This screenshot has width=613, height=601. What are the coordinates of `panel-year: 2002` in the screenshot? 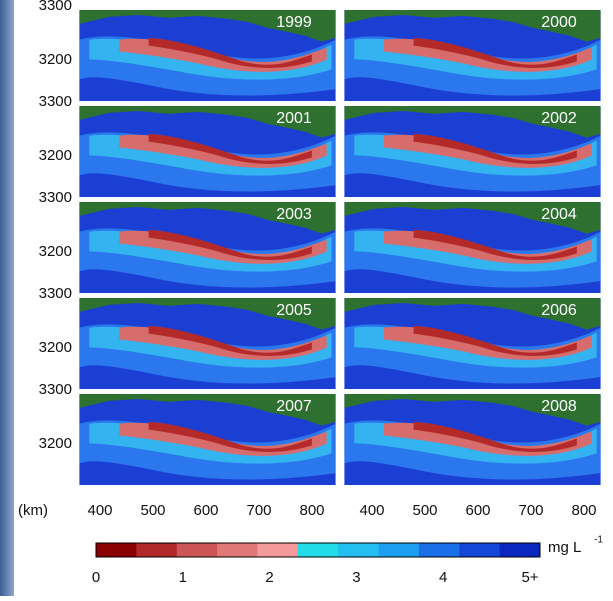 It's located at (559, 118).